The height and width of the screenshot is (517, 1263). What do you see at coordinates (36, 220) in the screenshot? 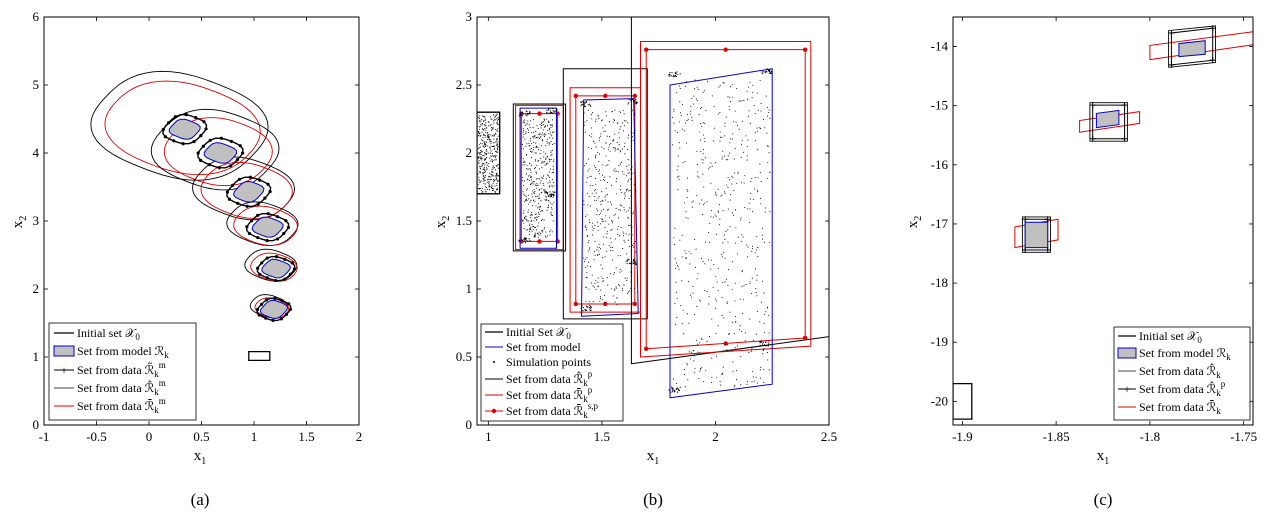
I see `a-ytick-label: 3` at bounding box center [36, 220].